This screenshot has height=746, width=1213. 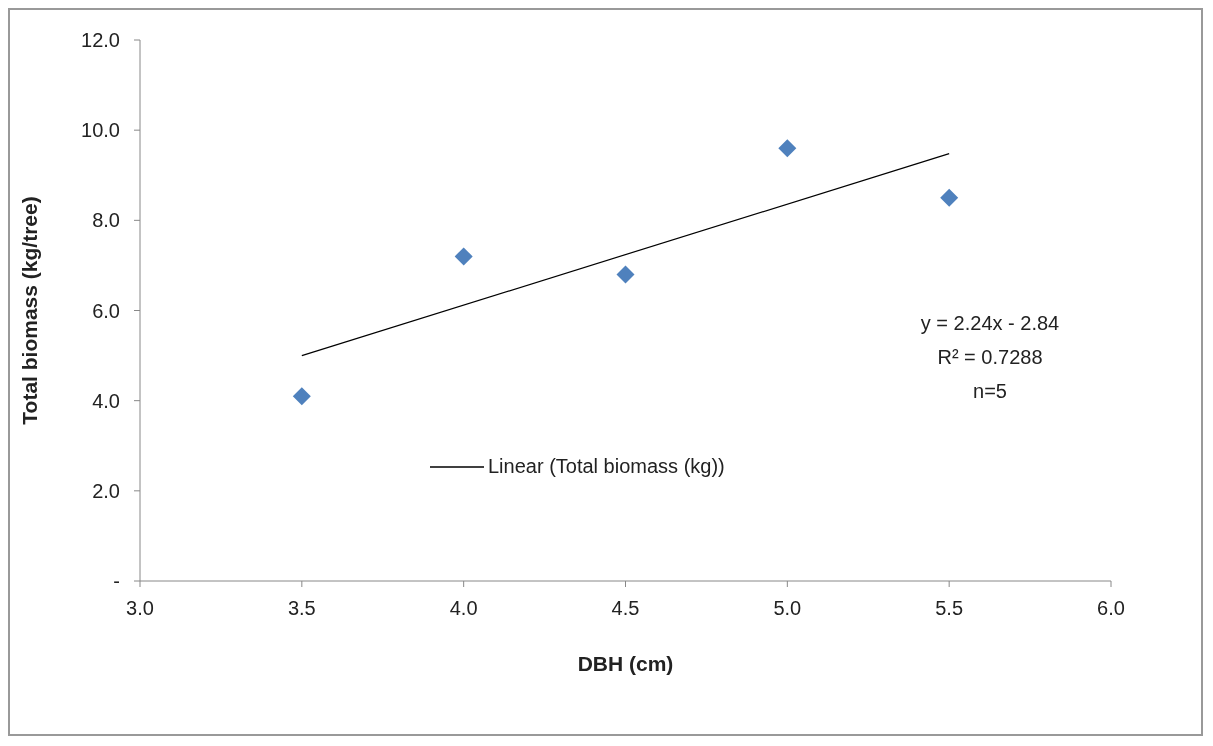 What do you see at coordinates (625, 663) in the screenshot?
I see `x-axis-title: DBH (cm)` at bounding box center [625, 663].